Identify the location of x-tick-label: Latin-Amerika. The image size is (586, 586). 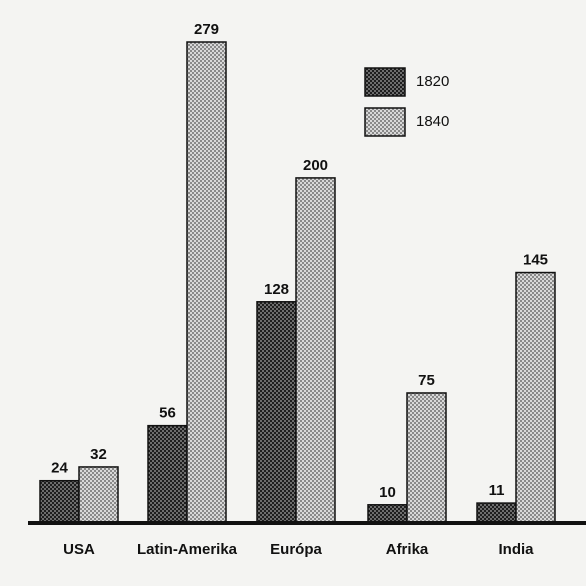
(187, 549).